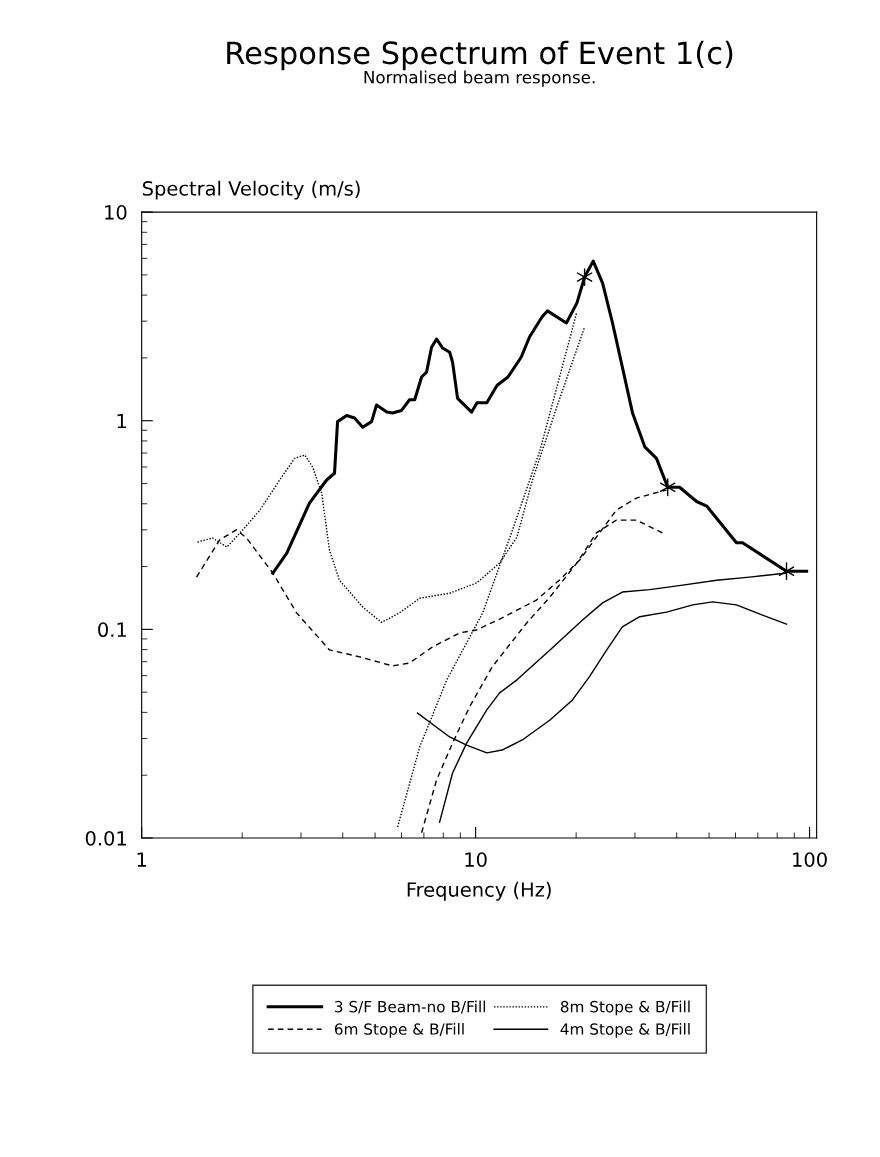 The image size is (880, 1157). What do you see at coordinates (479, 78) in the screenshot?
I see `chart-subtitle: Normalised beam response.` at bounding box center [479, 78].